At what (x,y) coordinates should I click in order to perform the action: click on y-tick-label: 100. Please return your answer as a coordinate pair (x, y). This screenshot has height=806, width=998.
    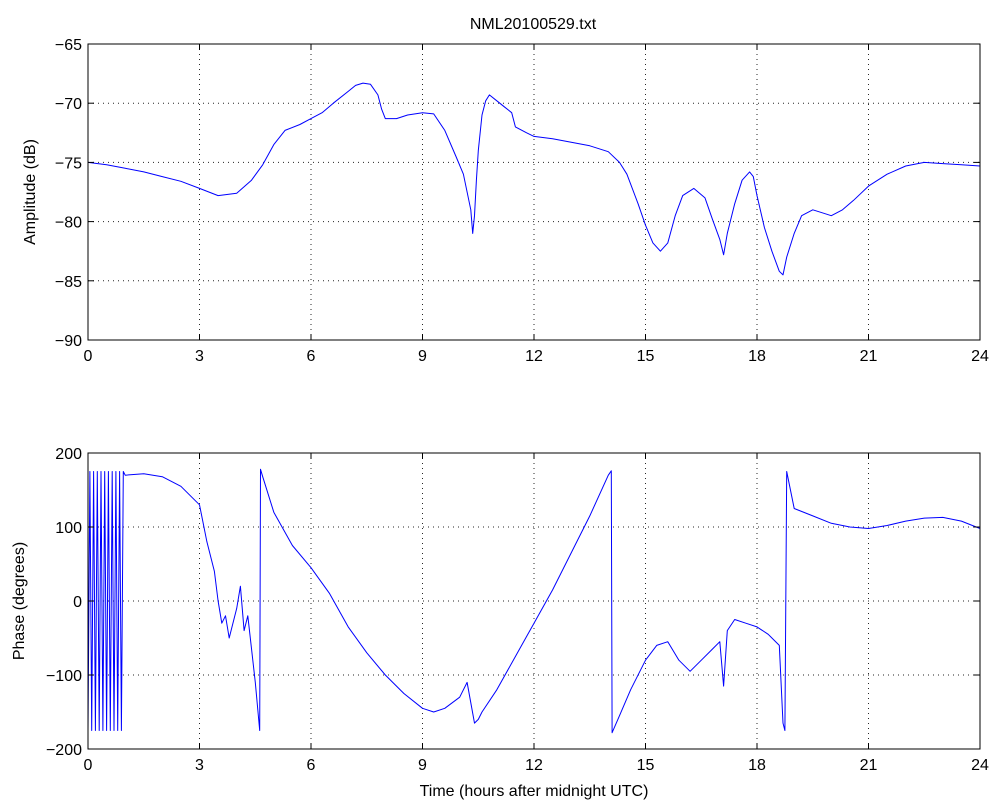
    Looking at the image, I should click on (68, 528).